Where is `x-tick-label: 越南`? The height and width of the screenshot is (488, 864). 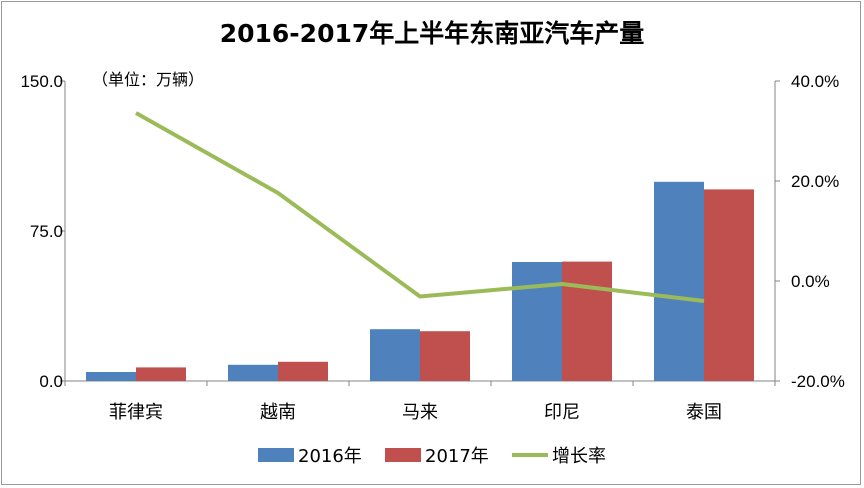 x-tick-label: 越南 is located at coordinates (278, 412).